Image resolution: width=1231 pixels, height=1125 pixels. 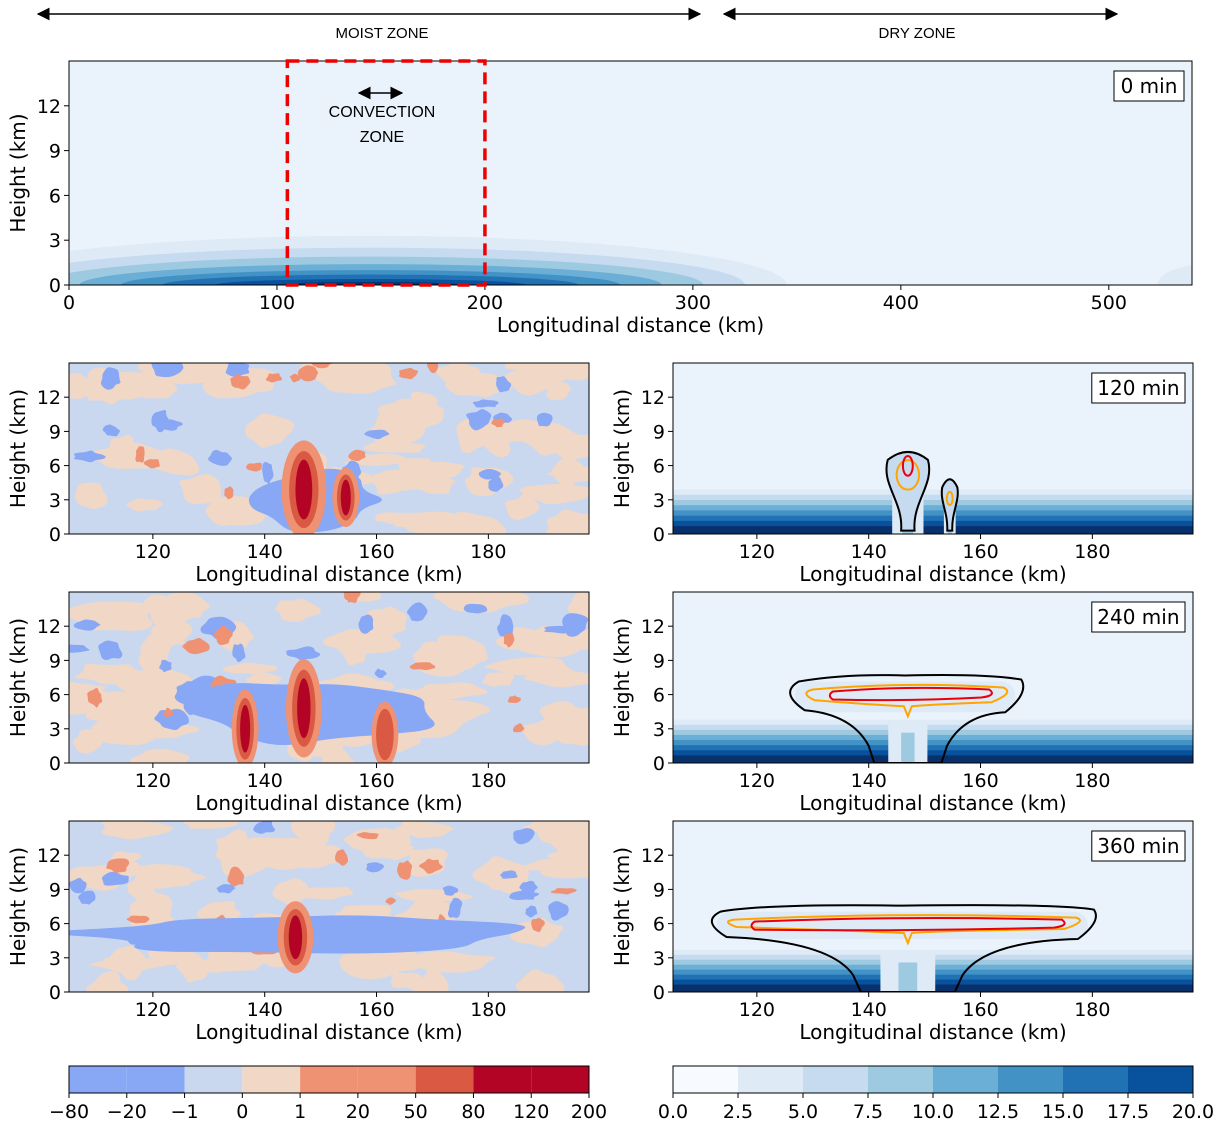 What do you see at coordinates (907, 466) in the screenshot?
I see `red-contour` at bounding box center [907, 466].